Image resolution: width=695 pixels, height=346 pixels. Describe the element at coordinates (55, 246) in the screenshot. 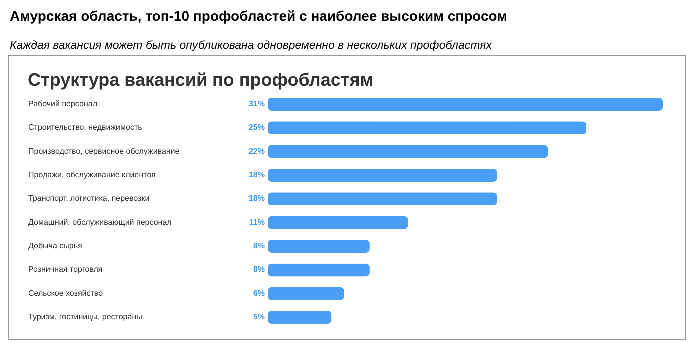

I see `y-tick-label: Добыча сырья` at that location.